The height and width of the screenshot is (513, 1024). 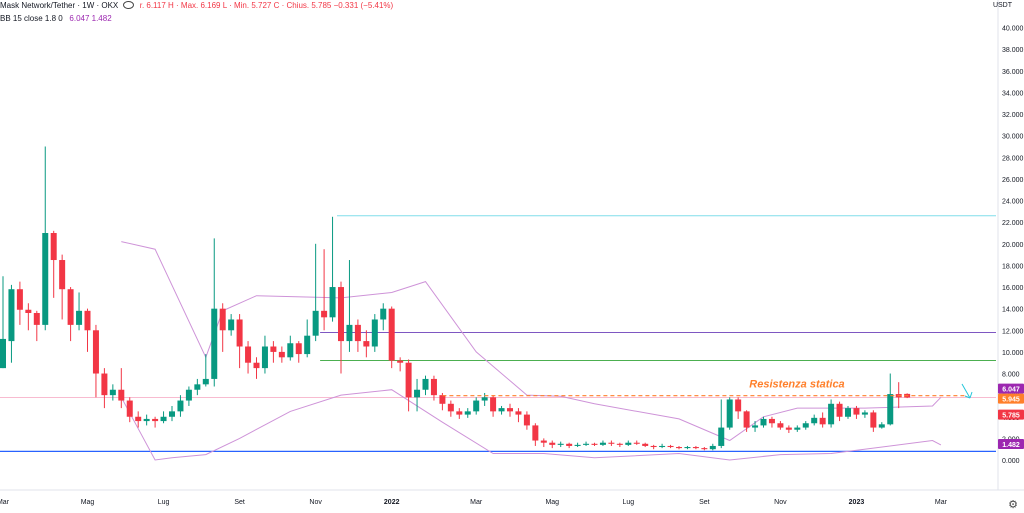 What do you see at coordinates (164, 502) in the screenshot?
I see `x-tick-label: Lug` at bounding box center [164, 502].